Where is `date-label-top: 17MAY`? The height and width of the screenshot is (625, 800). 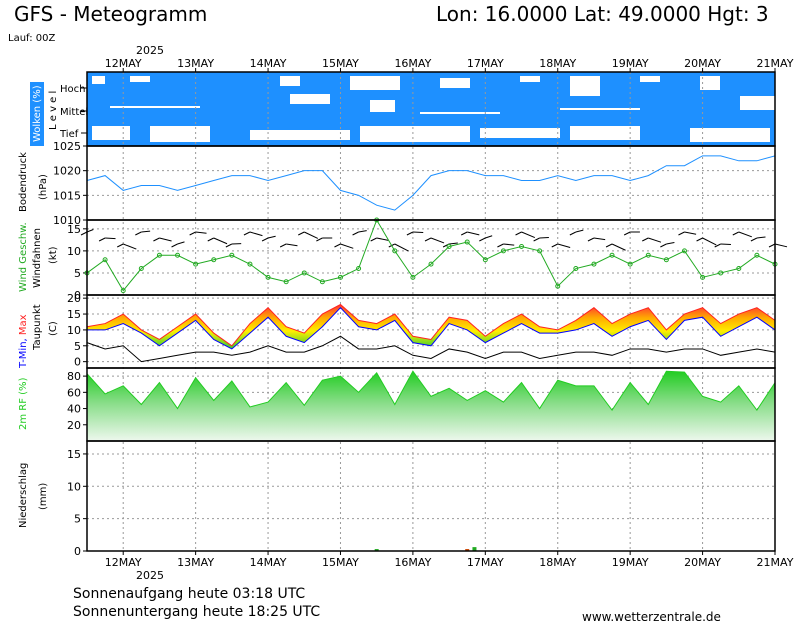 date-label-top: 17MAY is located at coordinates (485, 63).